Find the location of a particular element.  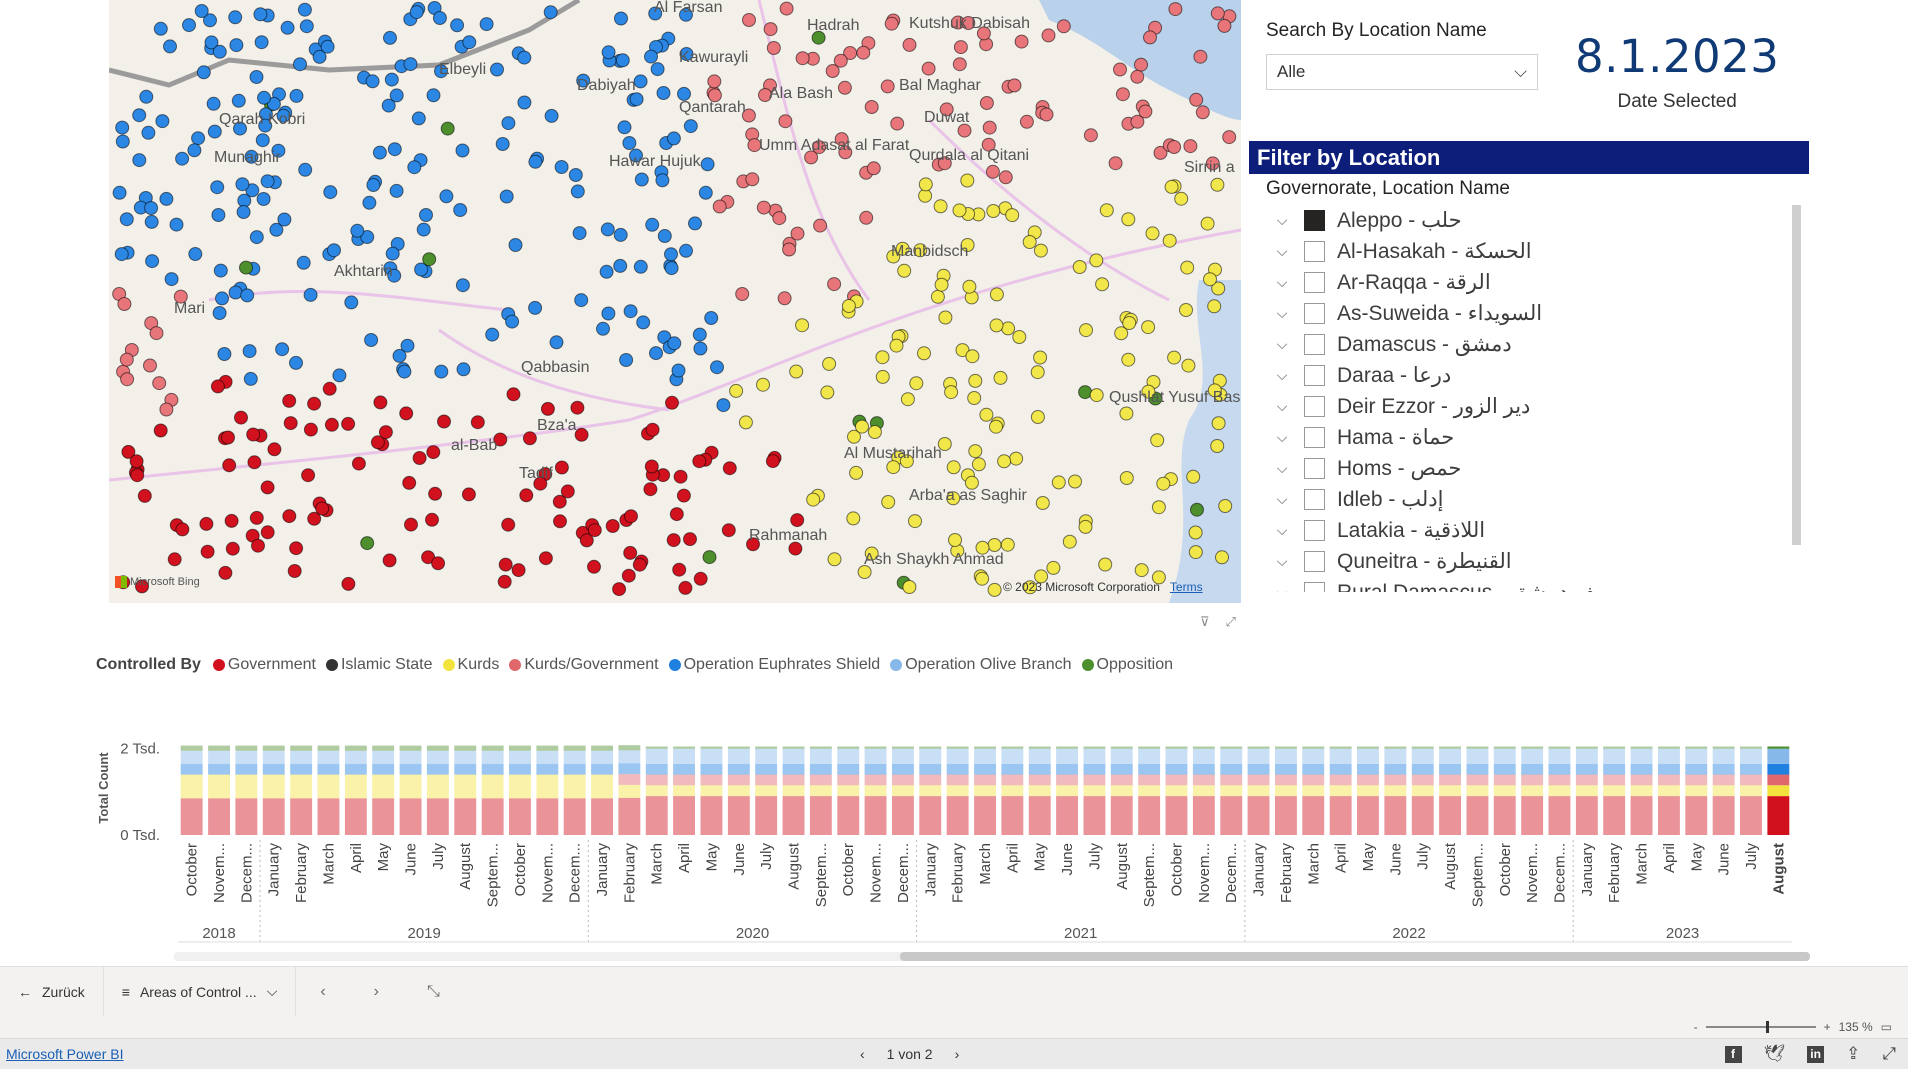

slicer-item: ⌵ Quneitra - القنيطرة is located at coordinates (1536, 561).